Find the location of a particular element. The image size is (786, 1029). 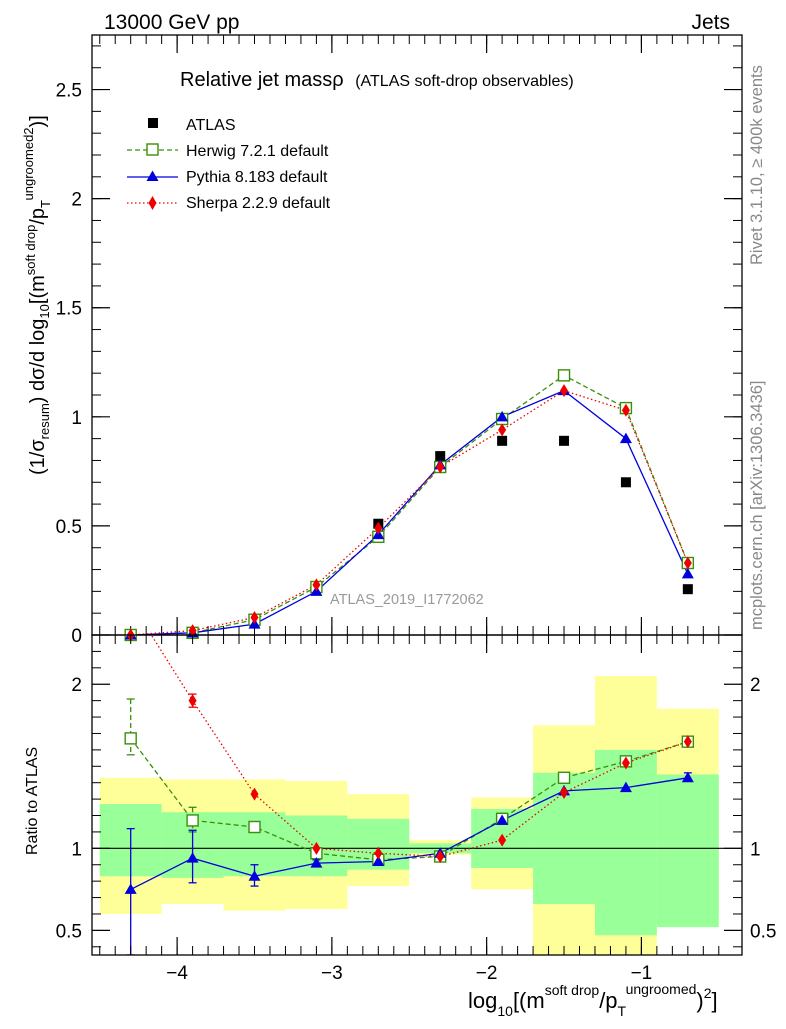

watermark: ATLAS_2019_I1772062 is located at coordinates (407, 600).